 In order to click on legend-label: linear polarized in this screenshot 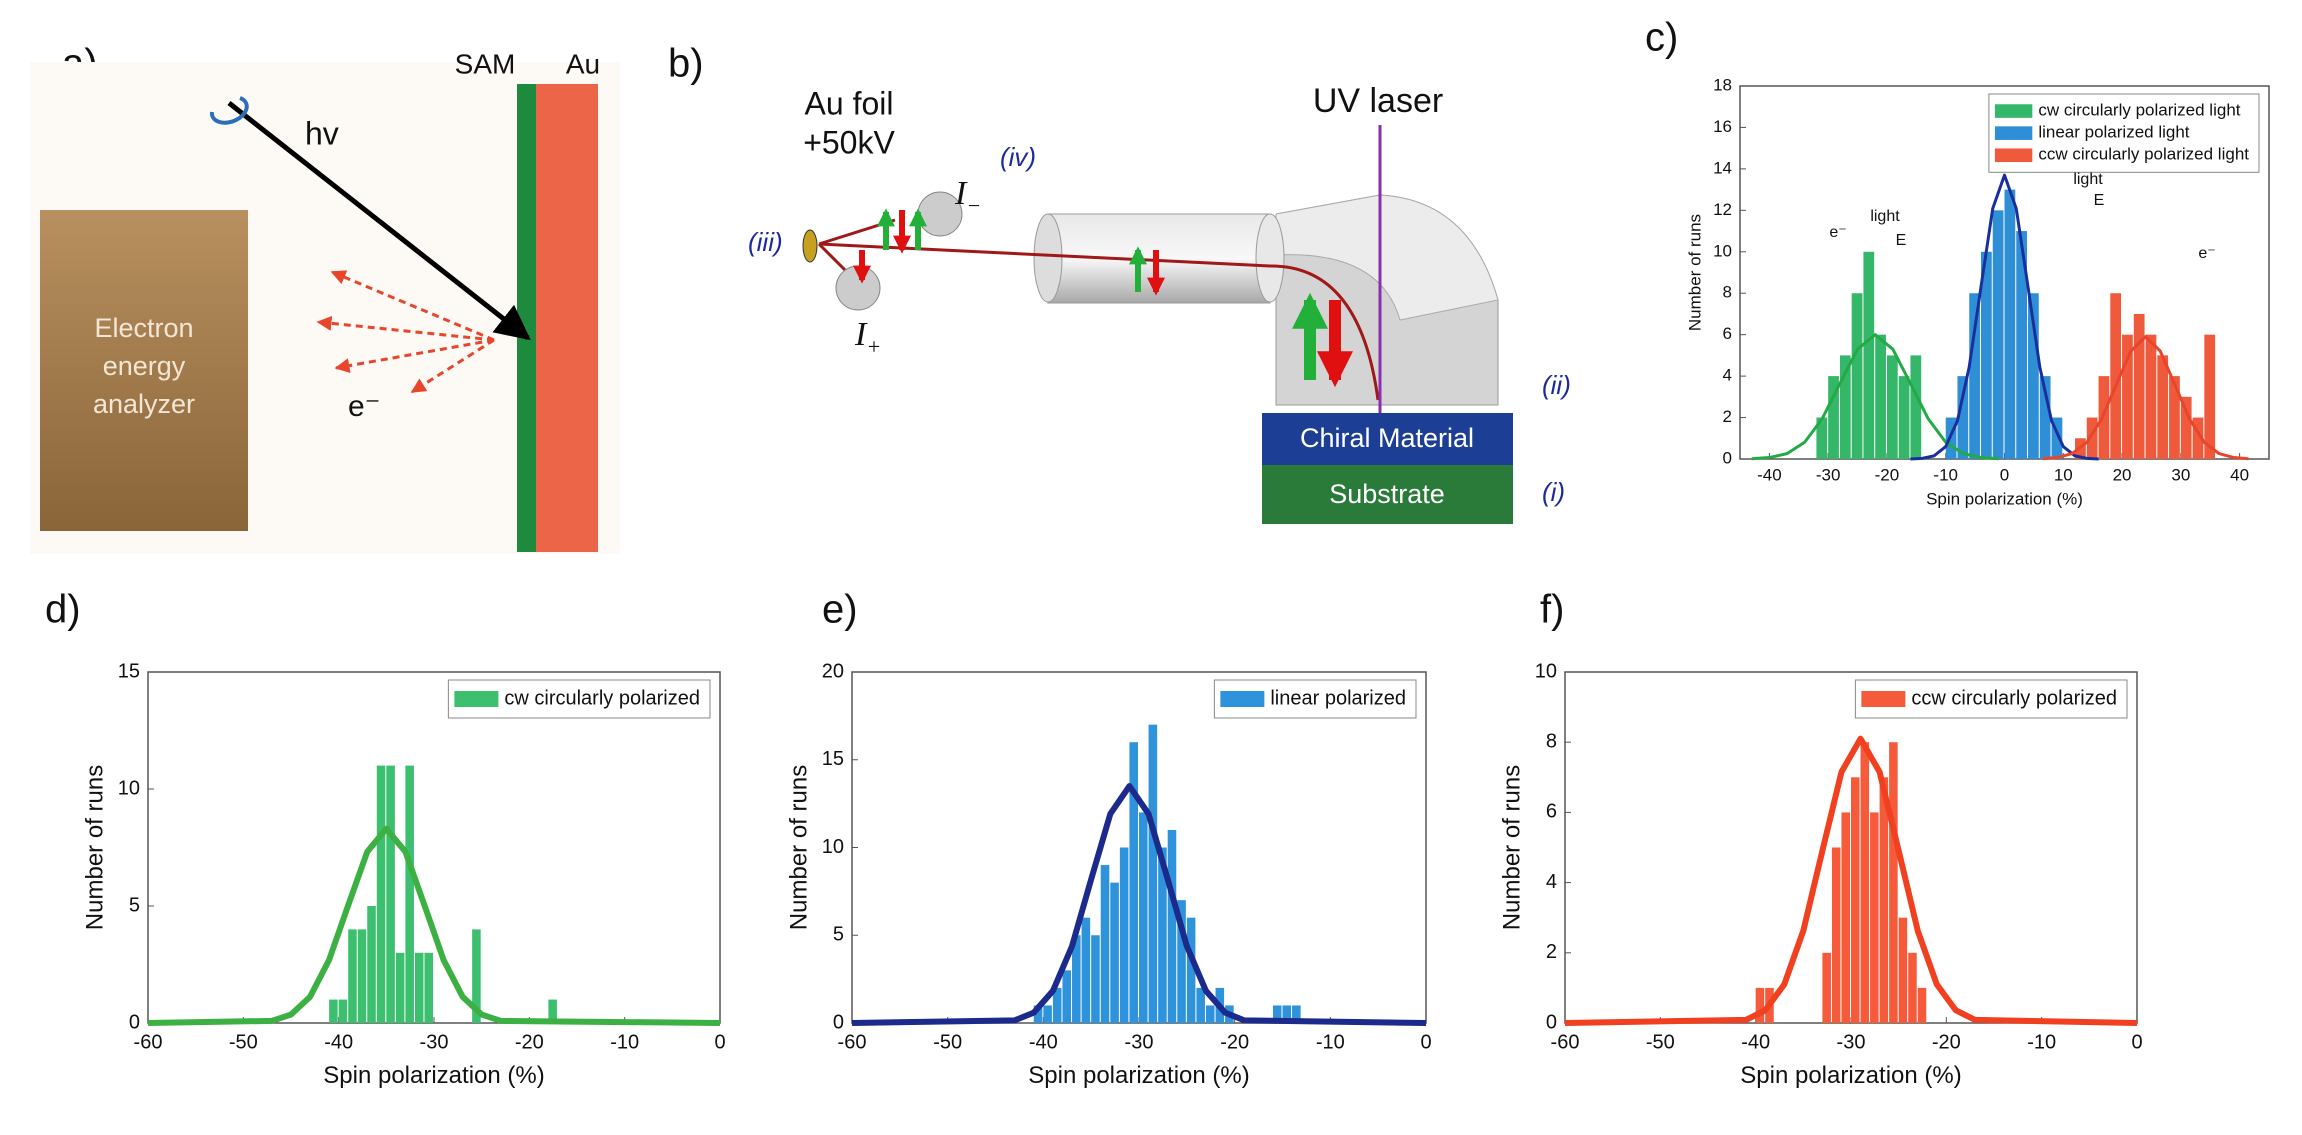, I will do `click(1338, 698)`.